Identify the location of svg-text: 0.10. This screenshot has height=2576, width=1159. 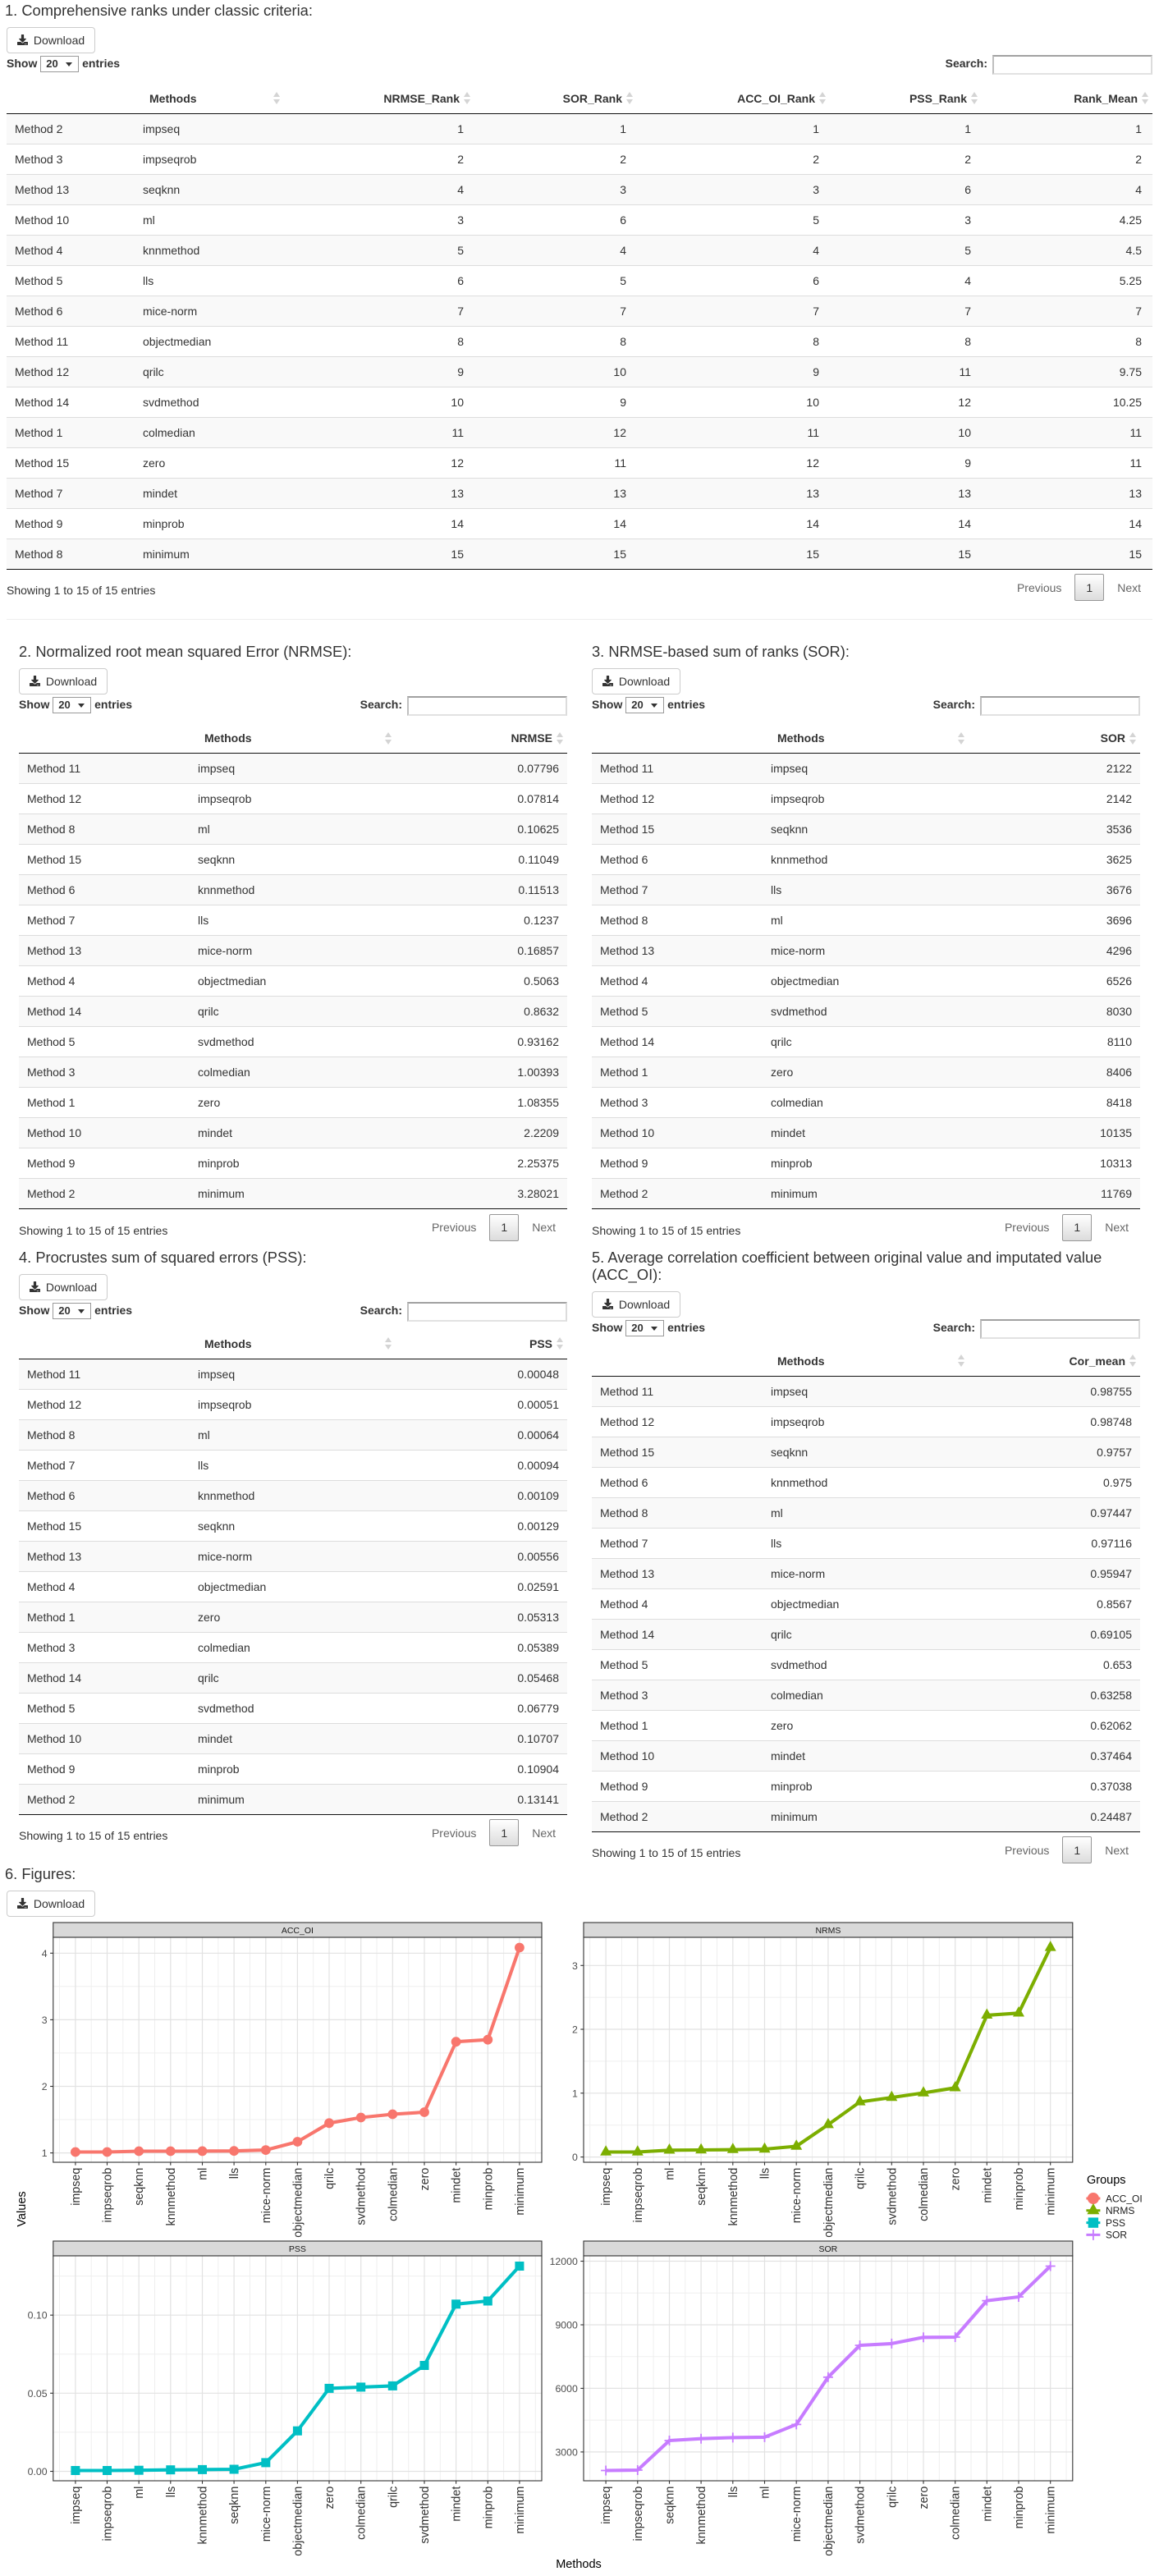
(38, 2316).